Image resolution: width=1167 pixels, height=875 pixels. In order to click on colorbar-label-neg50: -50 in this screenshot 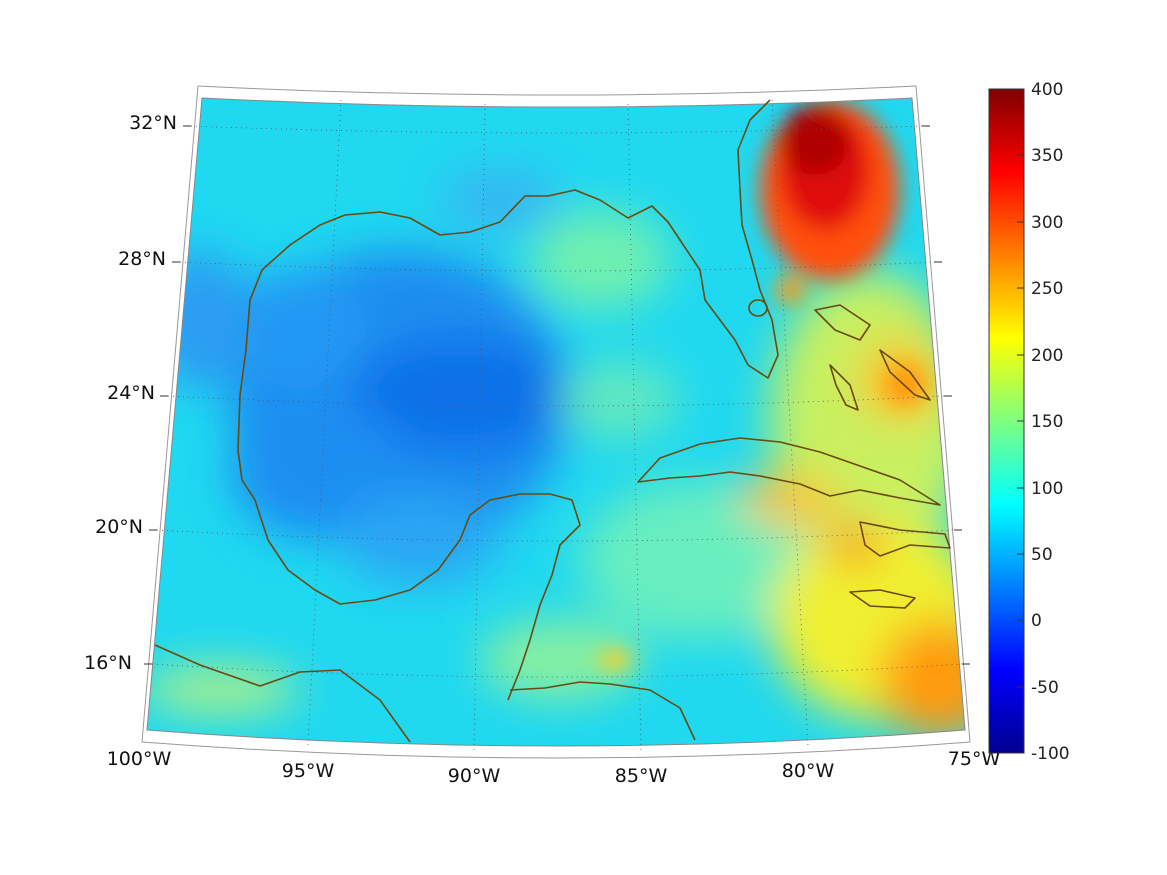, I will do `click(1045, 688)`.